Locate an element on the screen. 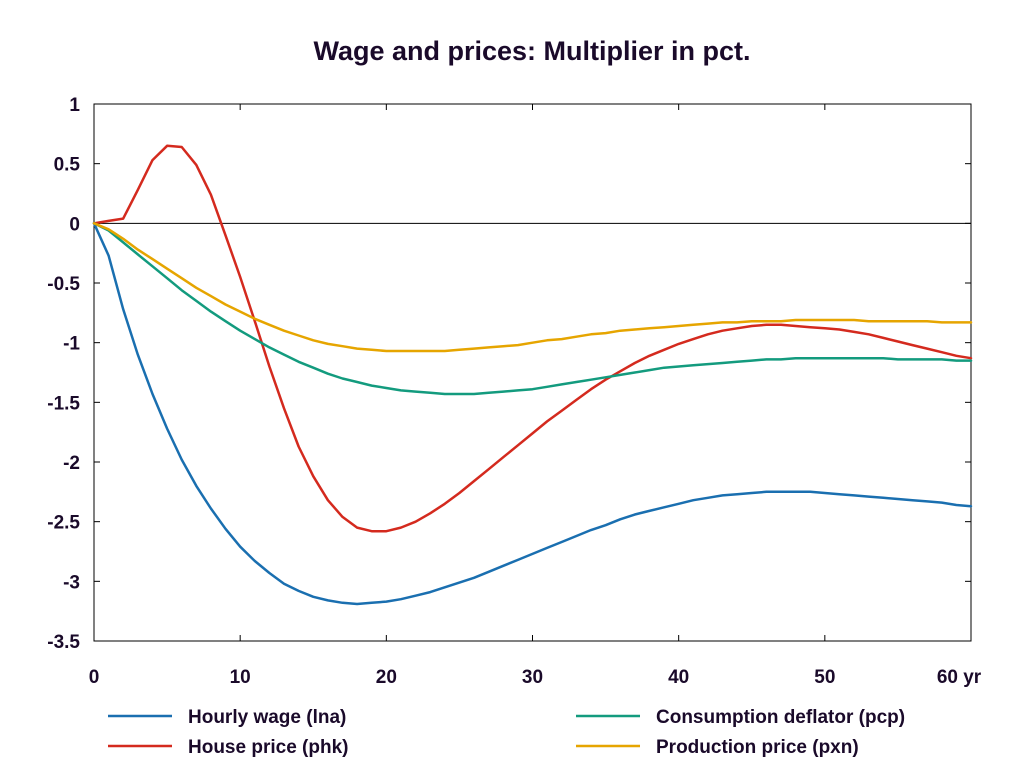  chart-title: Wage and prices: Multiplier in pct. is located at coordinates (531, 51).